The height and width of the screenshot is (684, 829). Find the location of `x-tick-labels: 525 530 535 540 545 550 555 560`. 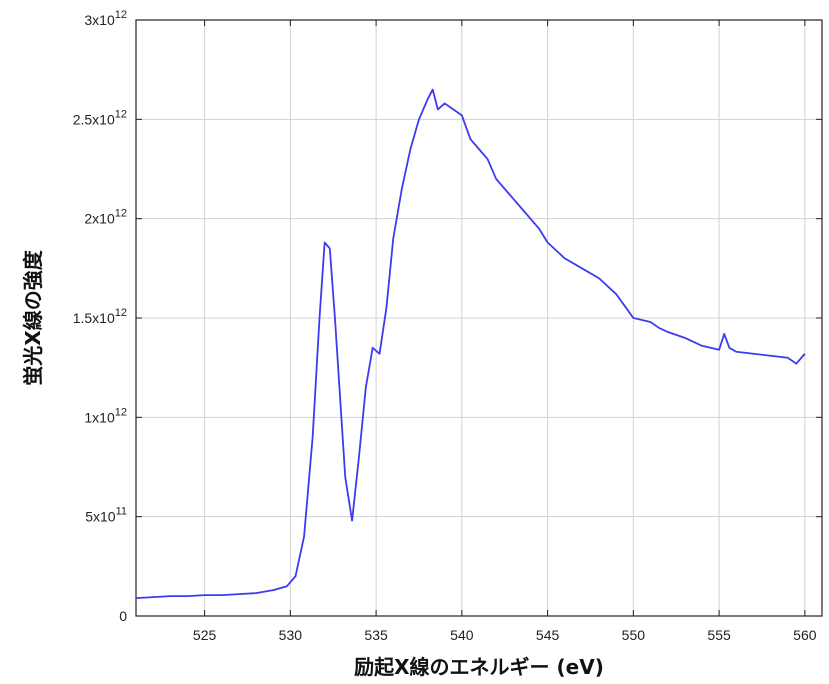

x-tick-labels: 525 530 535 540 545 550 555 560 is located at coordinates (505, 635).